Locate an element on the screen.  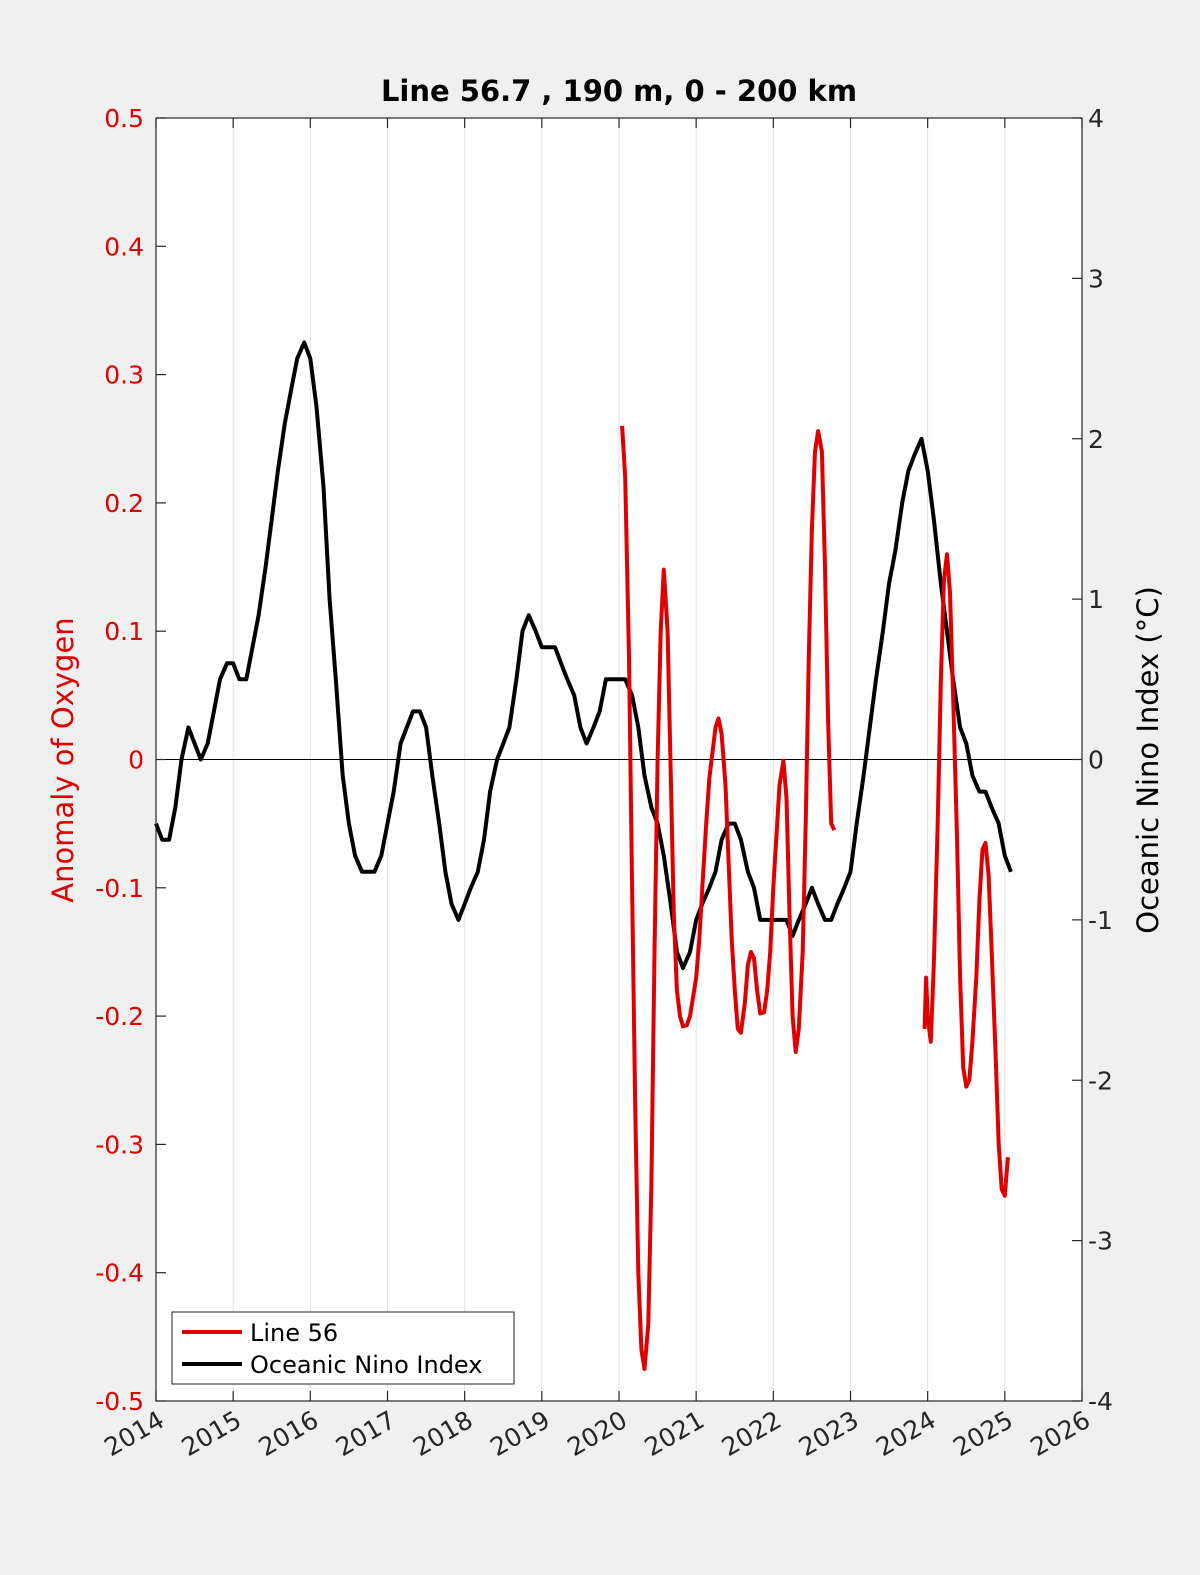
y-left-tick-label: 0.2 is located at coordinates (124, 503).